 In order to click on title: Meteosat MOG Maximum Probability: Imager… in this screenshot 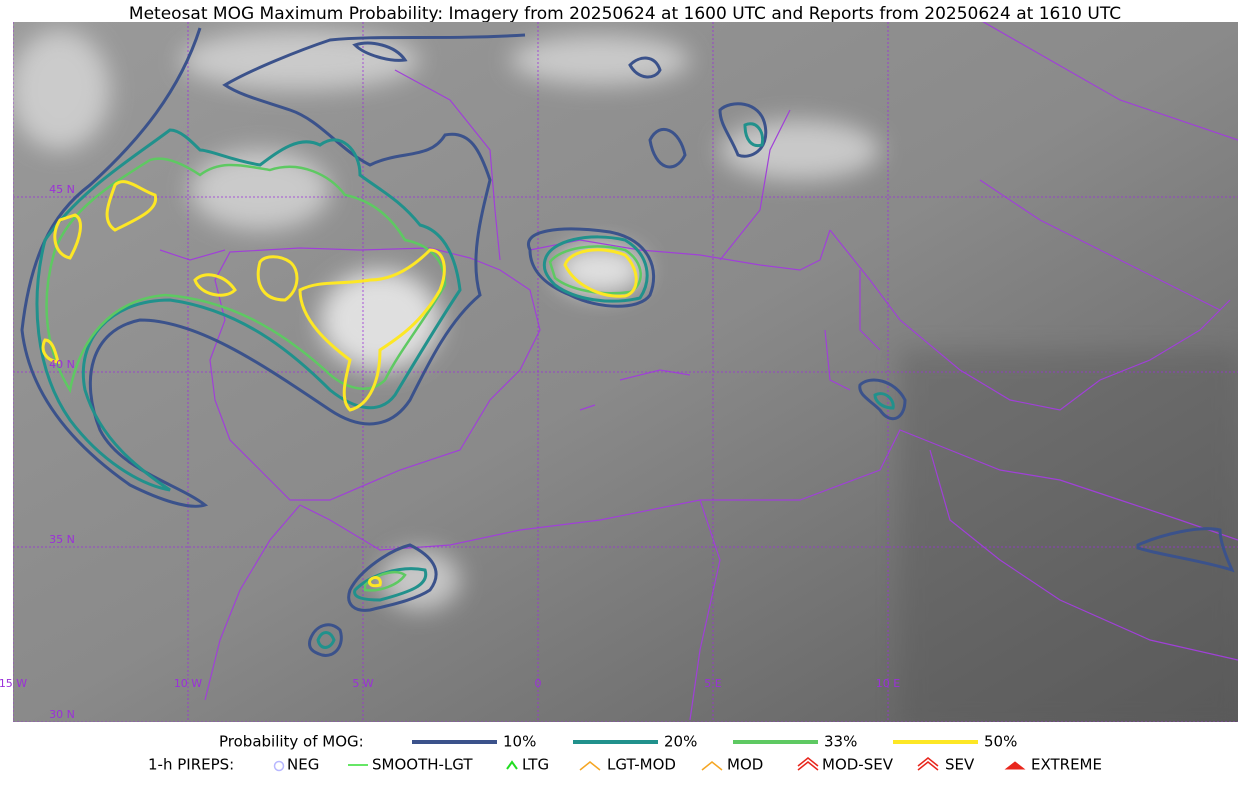, I will do `click(625, 14)`.